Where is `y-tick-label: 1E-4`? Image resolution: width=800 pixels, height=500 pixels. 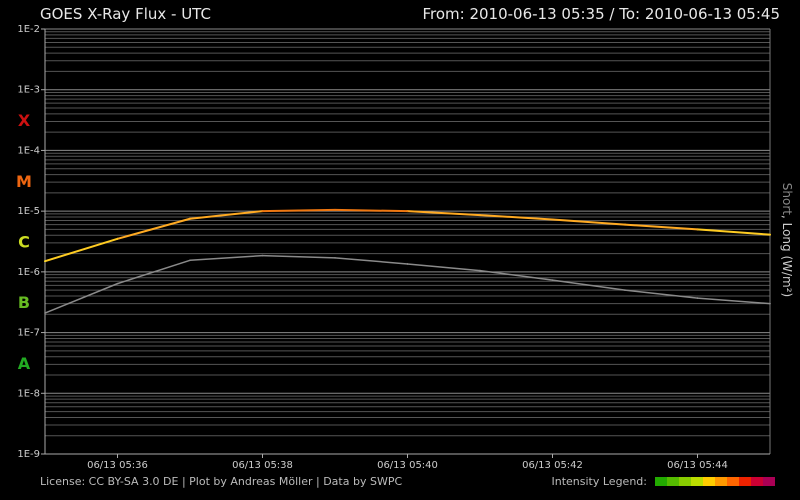 y-tick-label: 1E-4 is located at coordinates (28, 150).